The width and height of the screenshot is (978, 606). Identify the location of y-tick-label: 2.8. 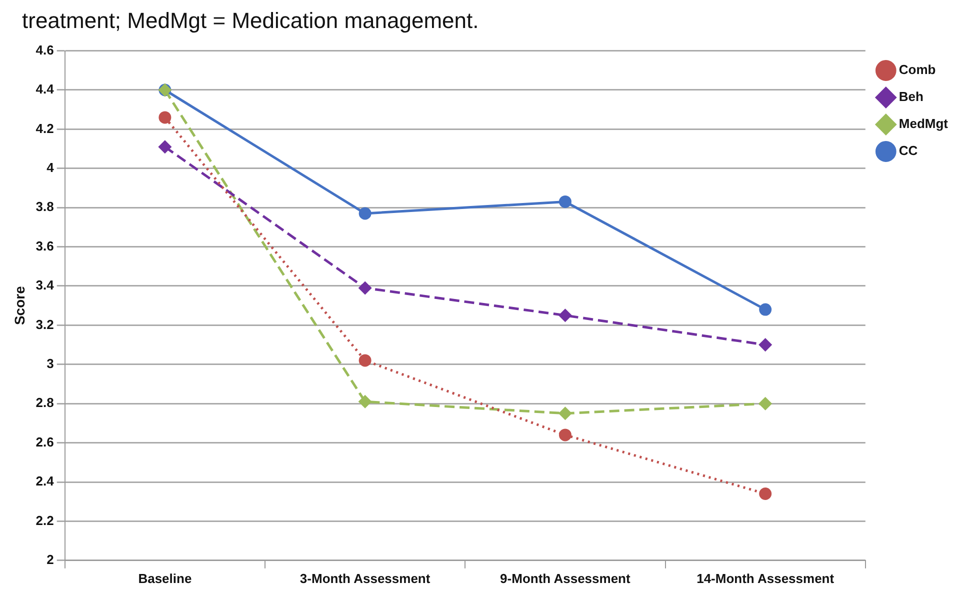
(45, 402).